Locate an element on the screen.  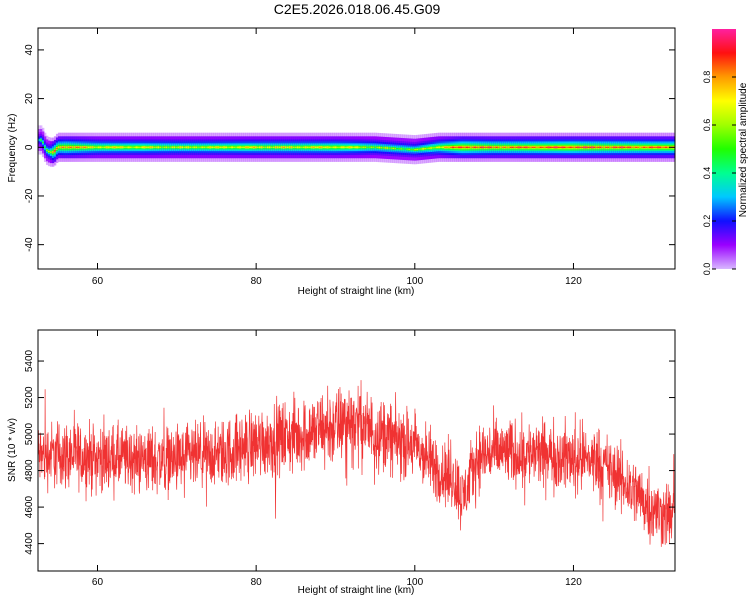
spectrogram-y-tick-label: 40 is located at coordinates (29, 50).